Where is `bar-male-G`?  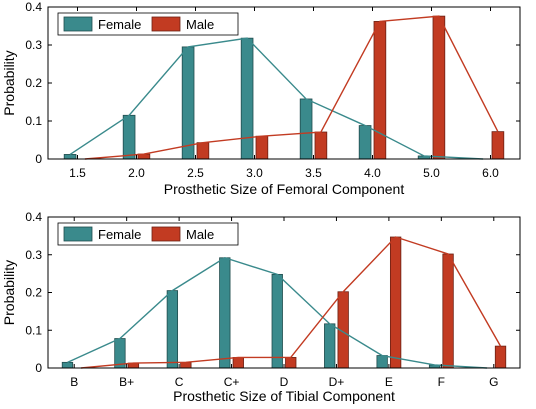 bar-male-G is located at coordinates (500, 357).